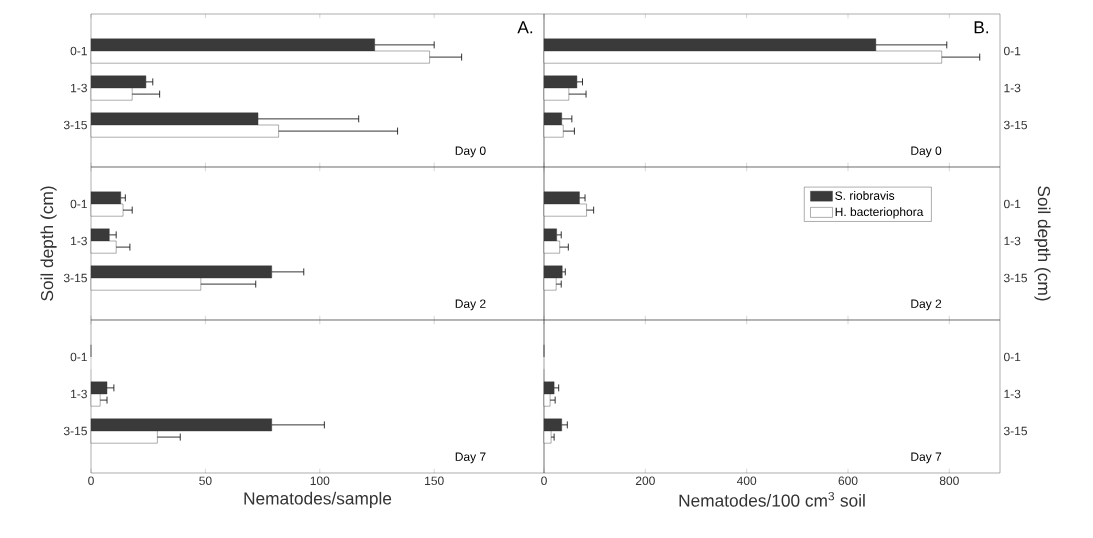 The height and width of the screenshot is (538, 1093). What do you see at coordinates (772, 499) in the screenshot?
I see `x-axis-title: Nematodes/100 cm$^{3}$ soil` at bounding box center [772, 499].